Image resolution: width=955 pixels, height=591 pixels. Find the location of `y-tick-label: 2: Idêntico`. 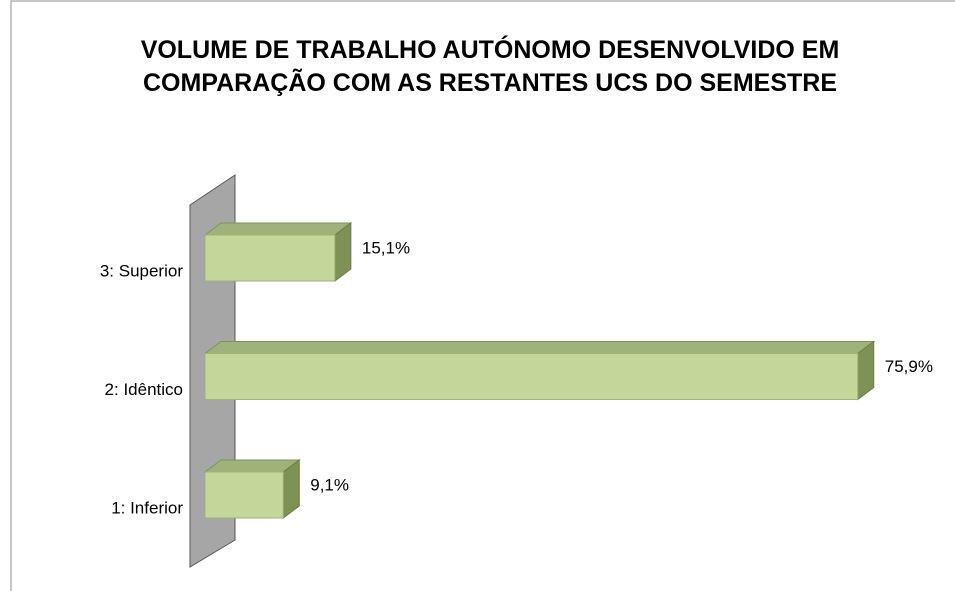

y-tick-label: 2: Idêntico is located at coordinates (144, 389).